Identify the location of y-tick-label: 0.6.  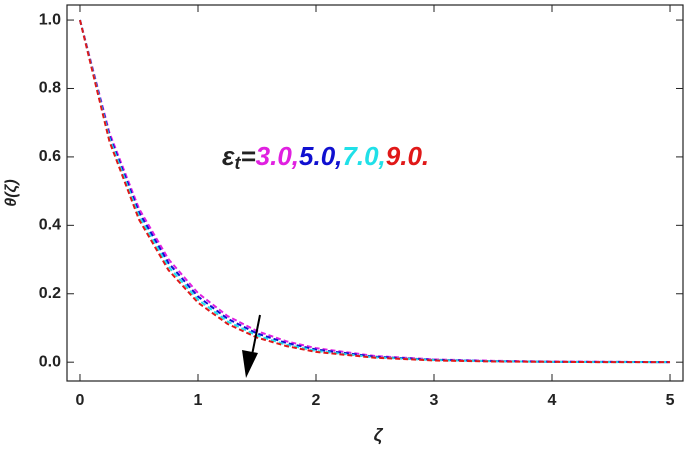
(50, 156).